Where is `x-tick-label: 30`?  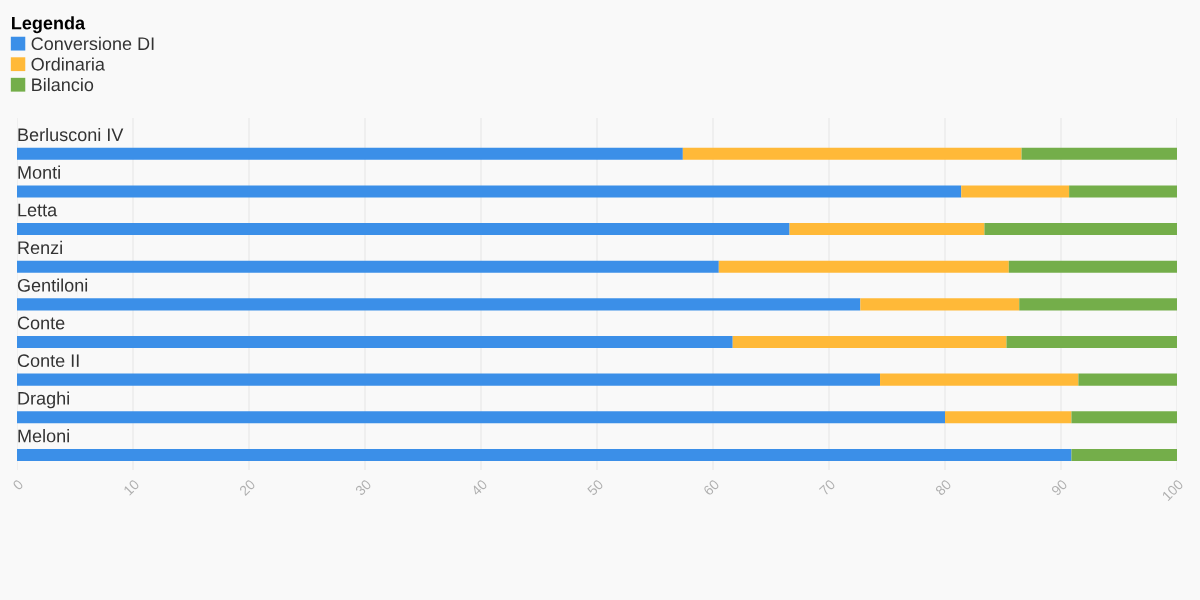
x-tick-label: 30 is located at coordinates (363, 487).